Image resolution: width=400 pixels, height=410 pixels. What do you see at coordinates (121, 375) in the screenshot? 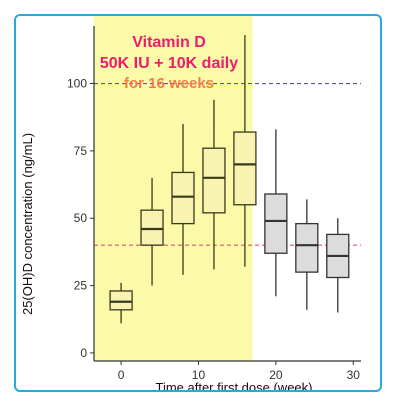
I see `x-tick-label: 0` at bounding box center [121, 375].